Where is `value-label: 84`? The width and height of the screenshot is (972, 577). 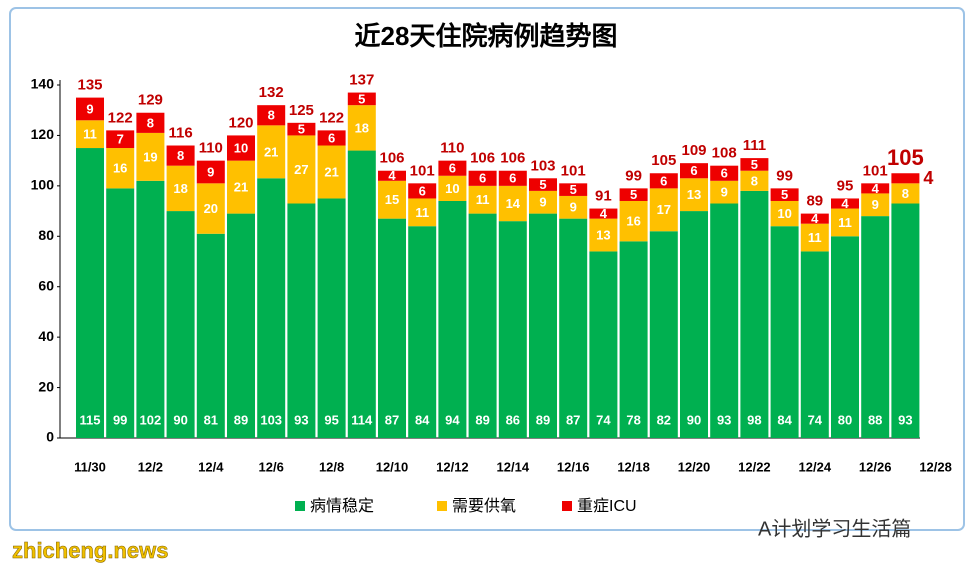 value-label: 84 is located at coordinates (422, 419).